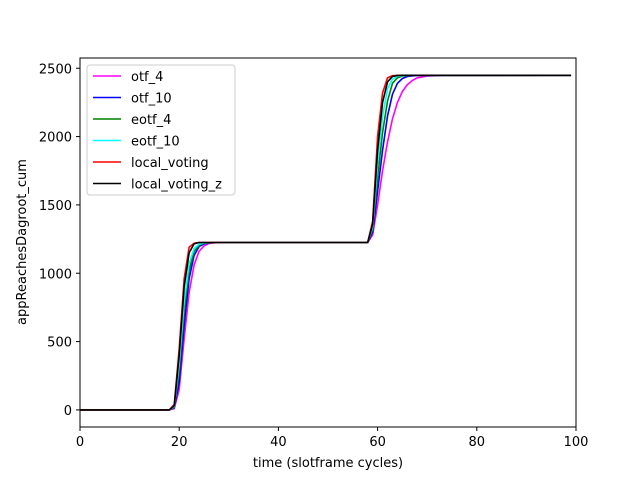  I want to click on legend-label: eotf_4, so click(151, 120).